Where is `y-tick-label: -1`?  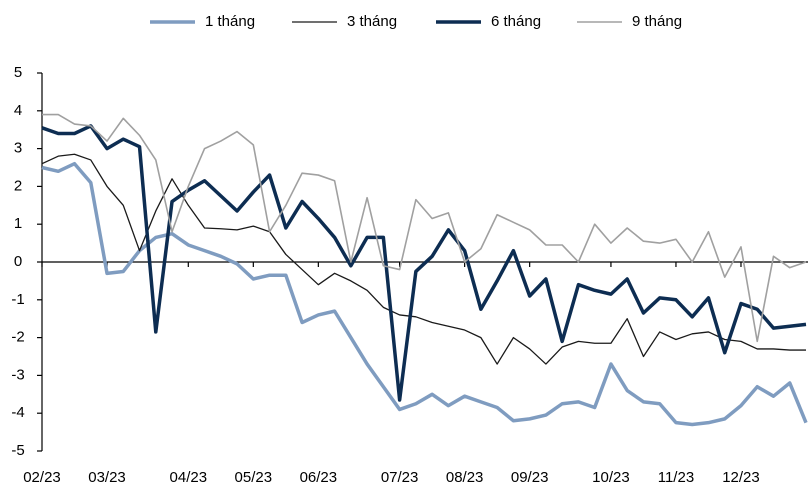 y-tick-label: -1 is located at coordinates (17, 299).